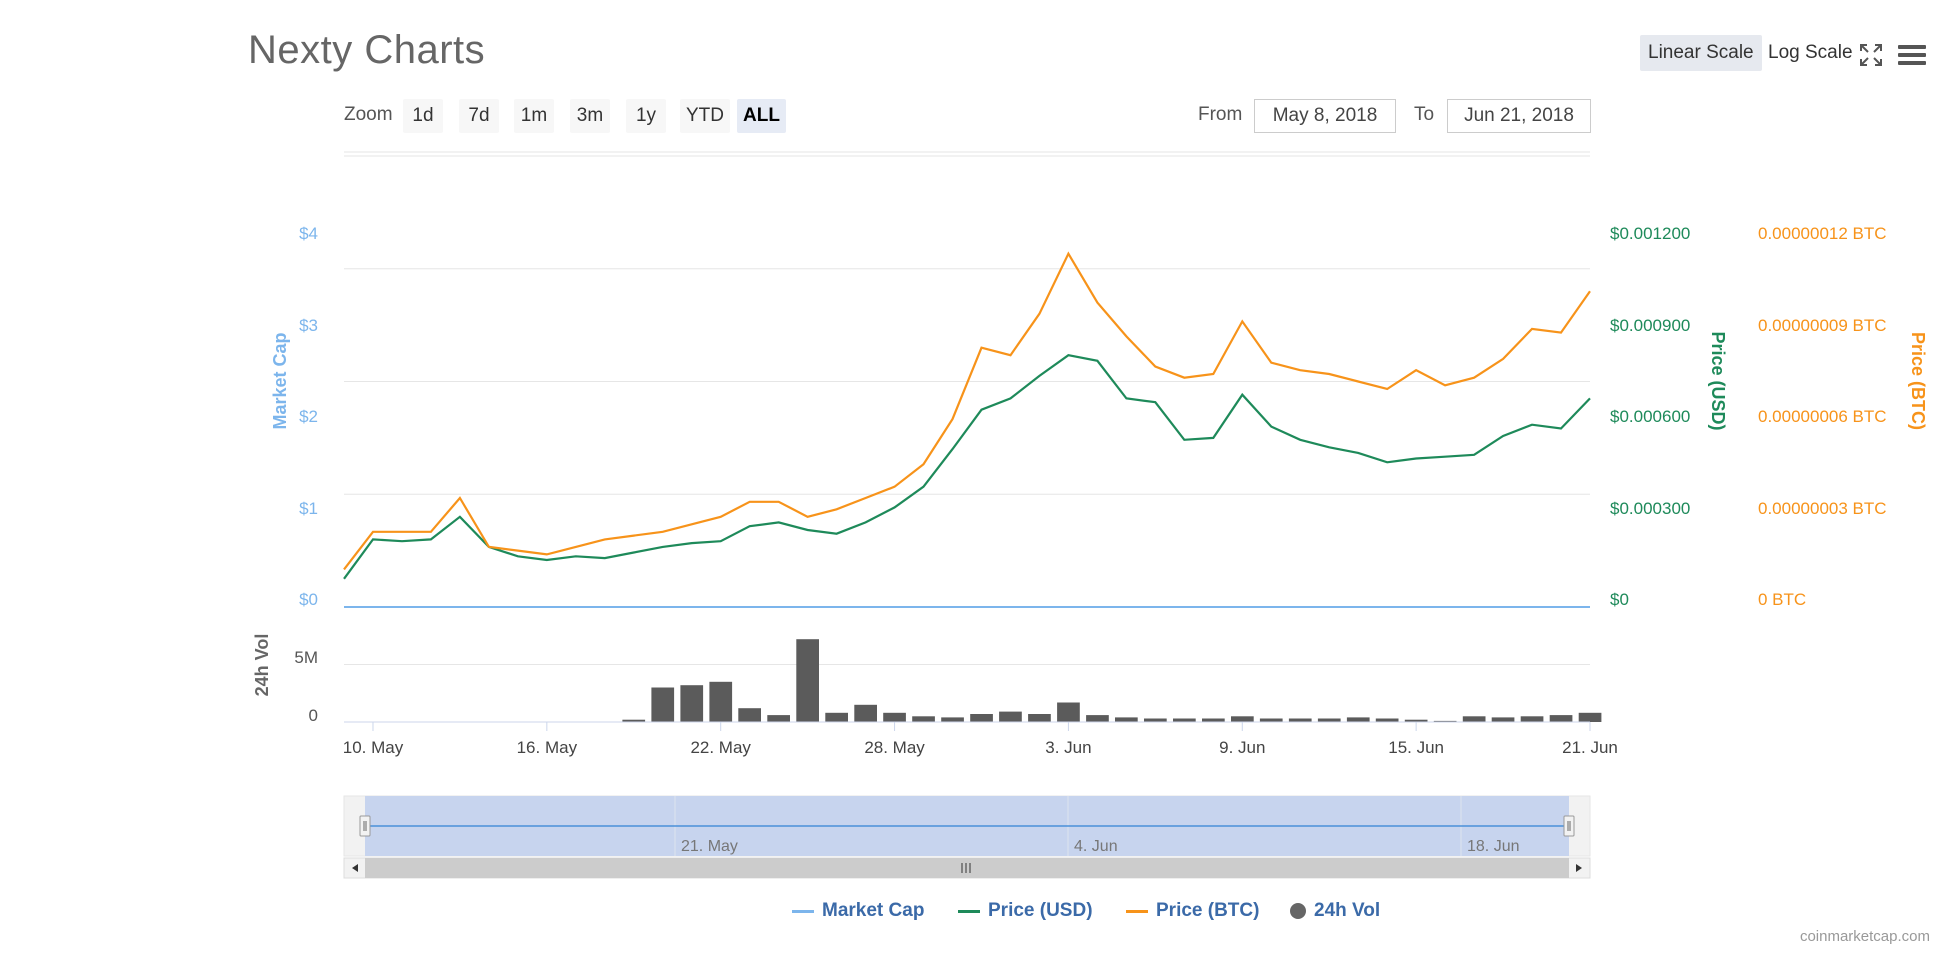 The image size is (1942, 966). I want to click on scrollbar-thumb, so click(967, 868).